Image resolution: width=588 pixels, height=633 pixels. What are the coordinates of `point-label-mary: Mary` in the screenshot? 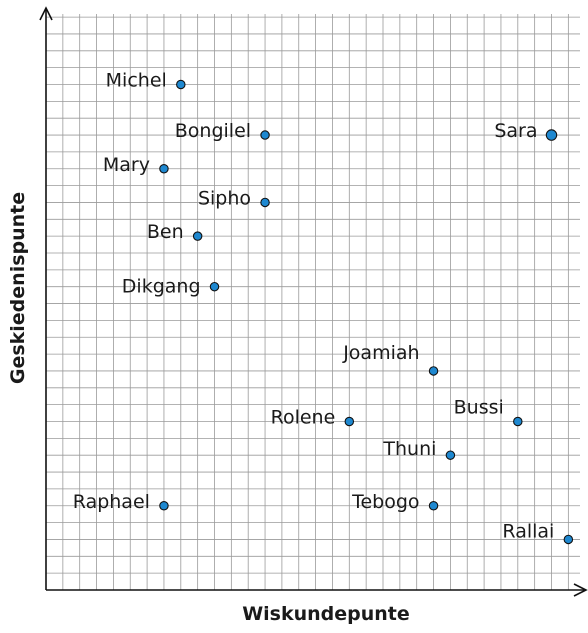 It's located at (126, 165).